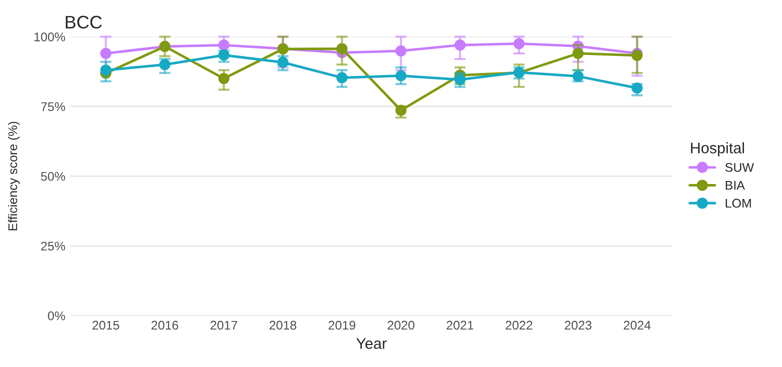 This screenshot has height=367, width=782. I want to click on y-tick-label: 100%, so click(50, 37).